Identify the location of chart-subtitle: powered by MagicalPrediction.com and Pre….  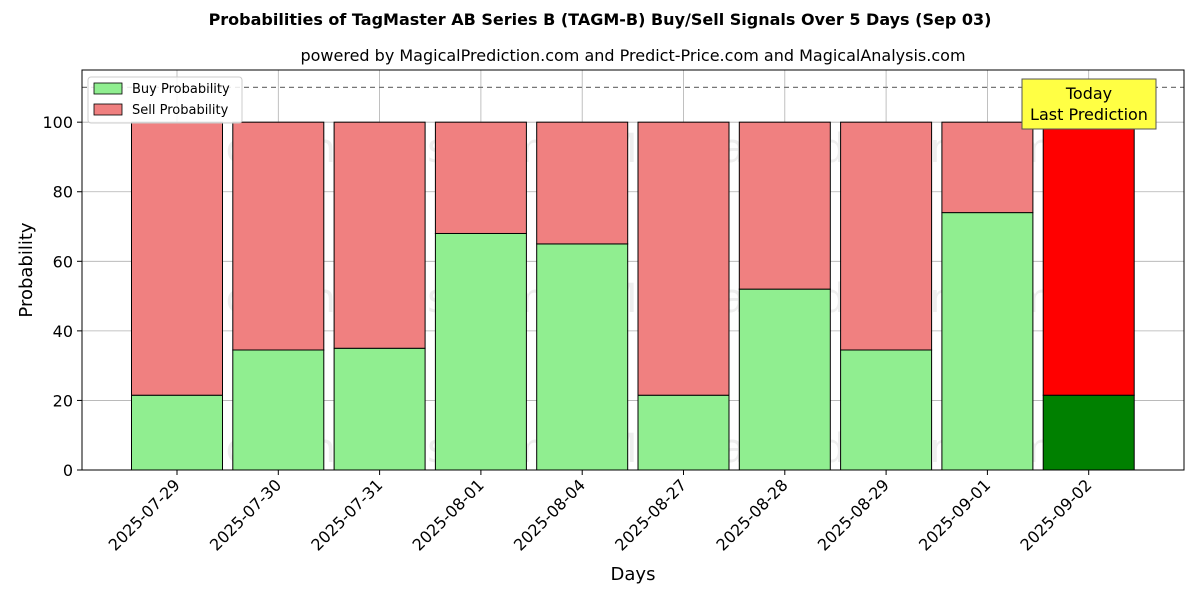
(633, 55).